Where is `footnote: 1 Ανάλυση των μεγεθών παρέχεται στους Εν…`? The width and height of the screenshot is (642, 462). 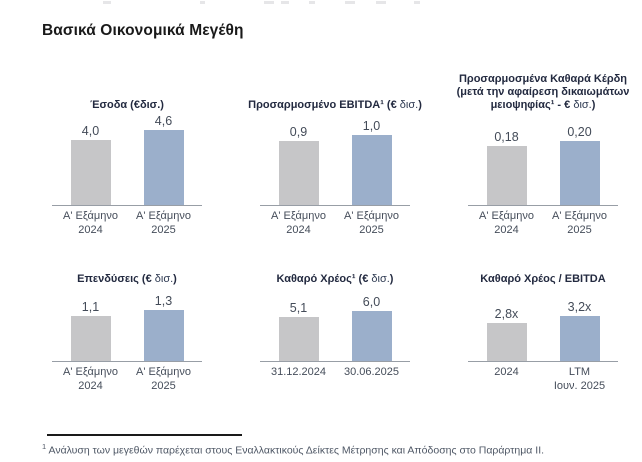
footnote: 1 Ανάλυση των μεγεθών παρέχεται στους Εν… is located at coordinates (327, 450).